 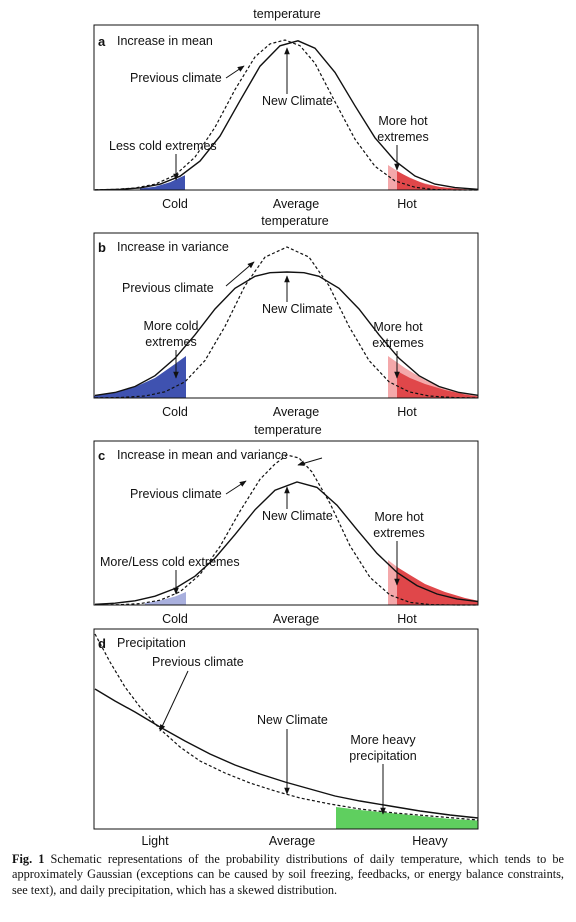 I want to click on panel-c-hot-shade-dark, so click(x=437, y=586).